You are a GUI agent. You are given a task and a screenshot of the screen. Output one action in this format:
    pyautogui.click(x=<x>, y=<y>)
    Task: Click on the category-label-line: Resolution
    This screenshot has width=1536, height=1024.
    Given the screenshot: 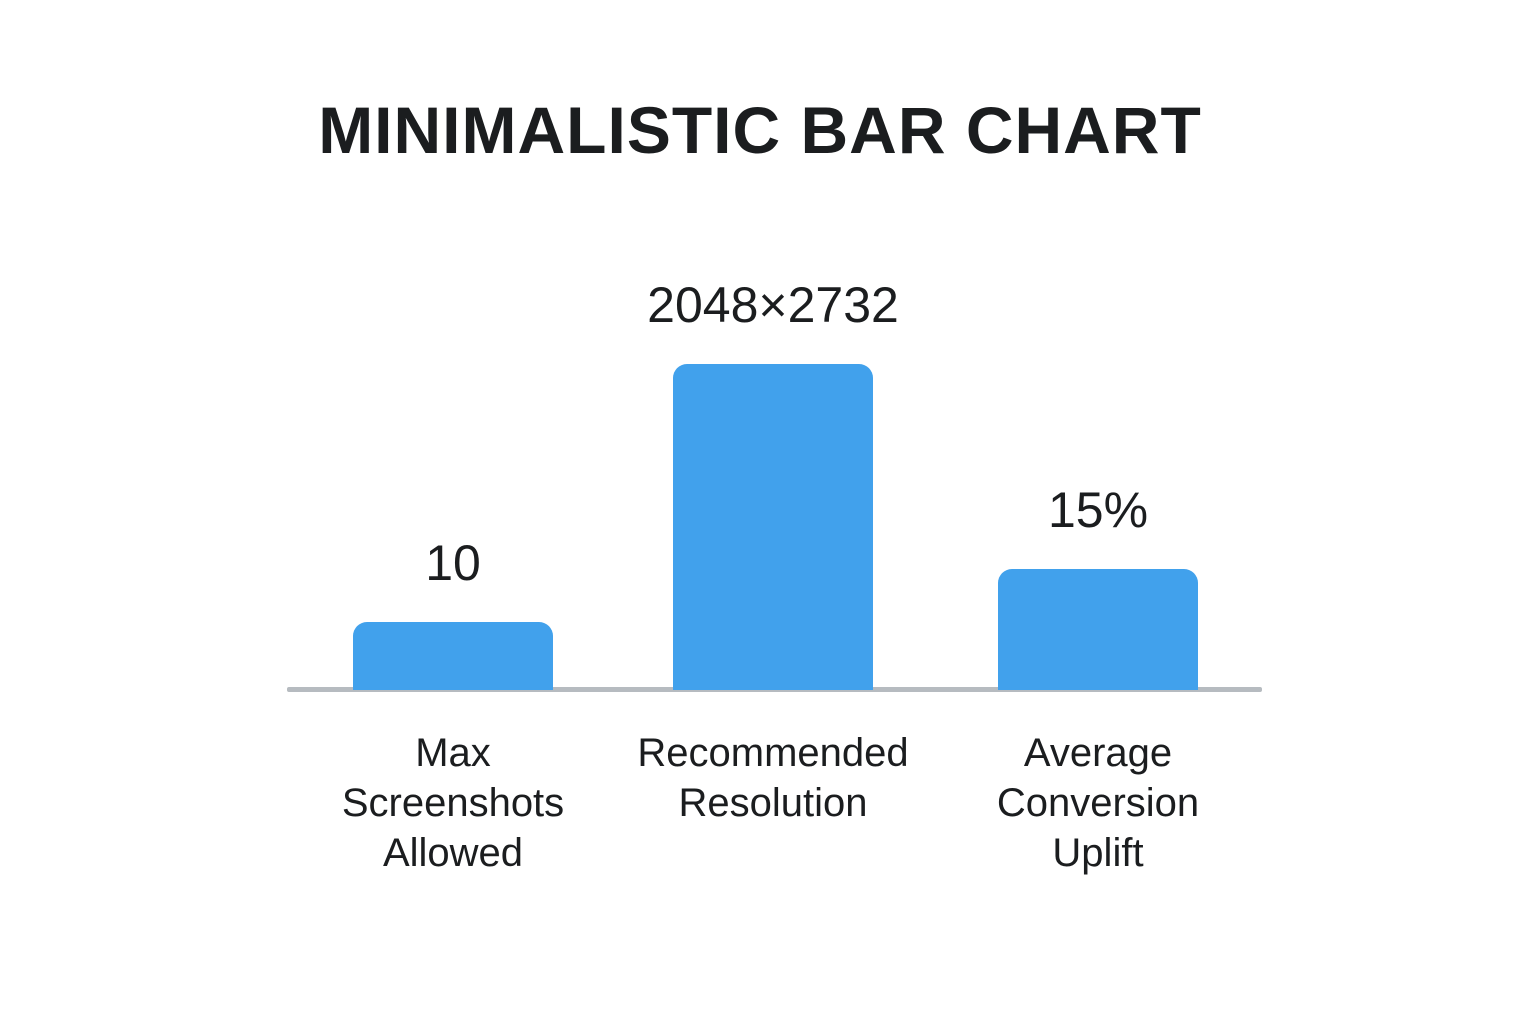 What is the action you would take?
    pyautogui.click(x=773, y=803)
    